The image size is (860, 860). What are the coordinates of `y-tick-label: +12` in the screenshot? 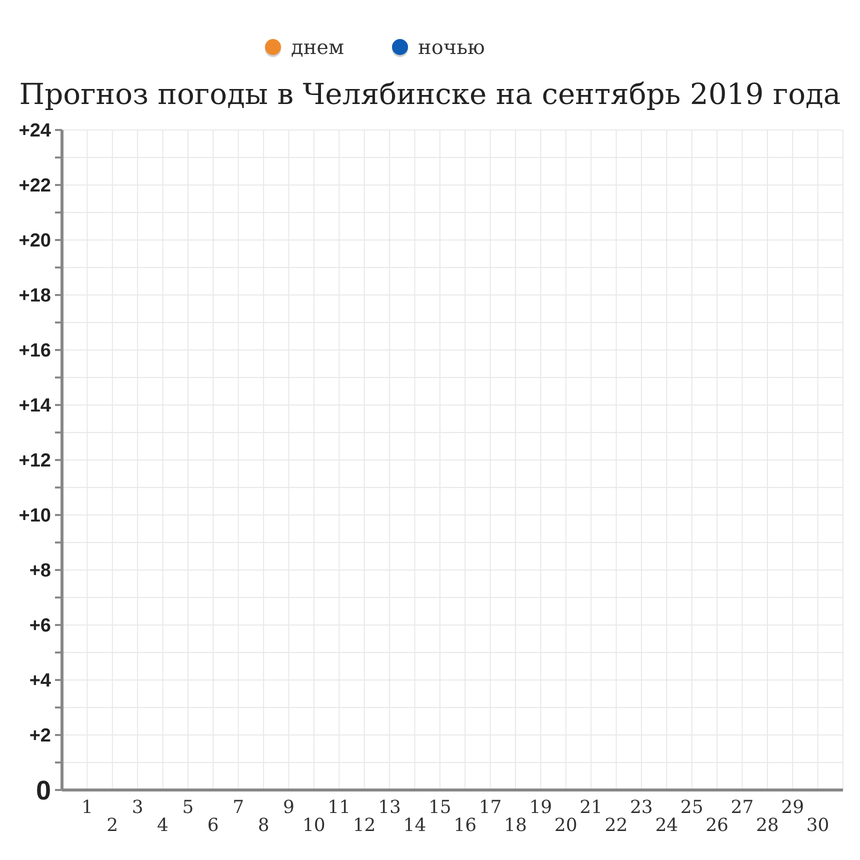 It's located at (34, 461).